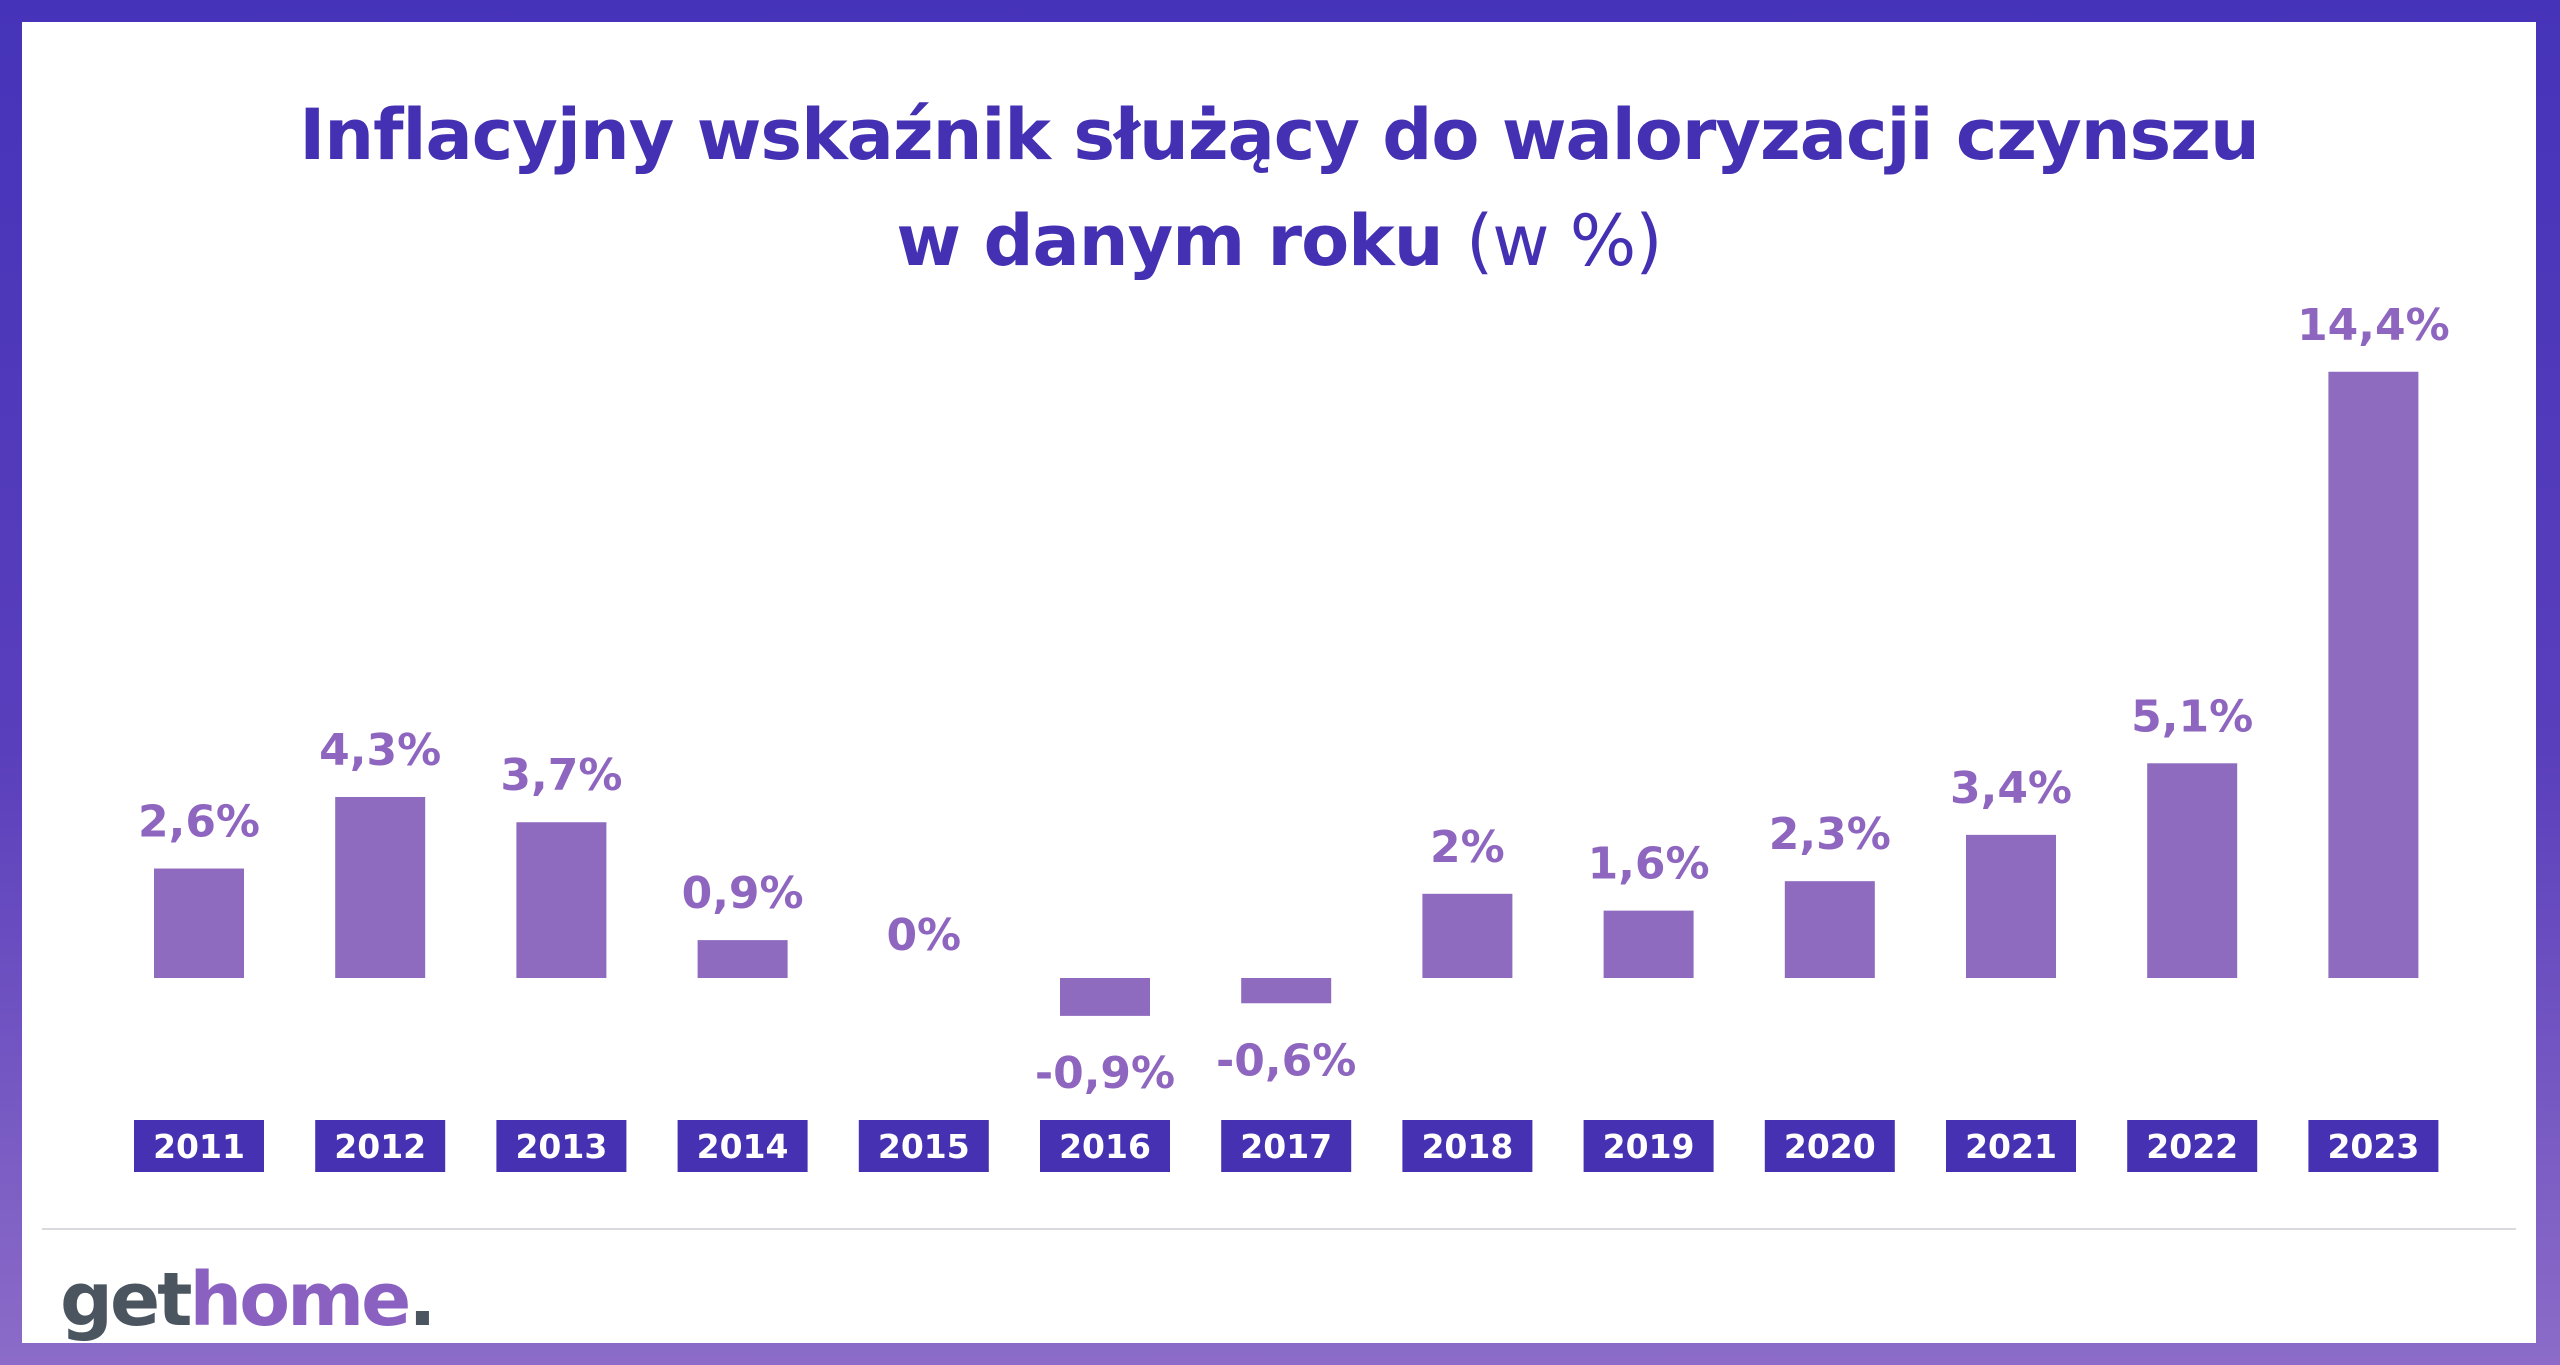  Describe the element at coordinates (1279, 1229) in the screenshot. I see `footer-divider` at that location.